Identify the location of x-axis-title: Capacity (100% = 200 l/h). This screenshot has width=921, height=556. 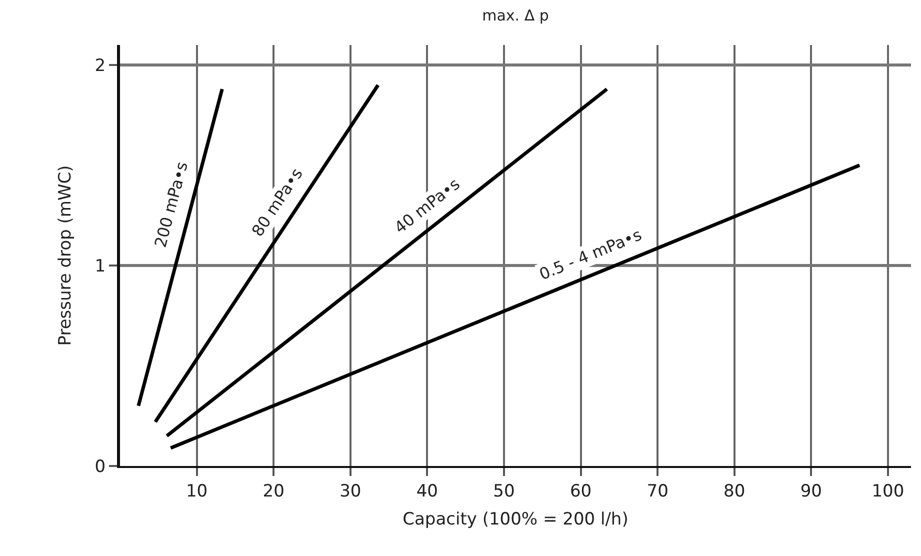
(515, 519).